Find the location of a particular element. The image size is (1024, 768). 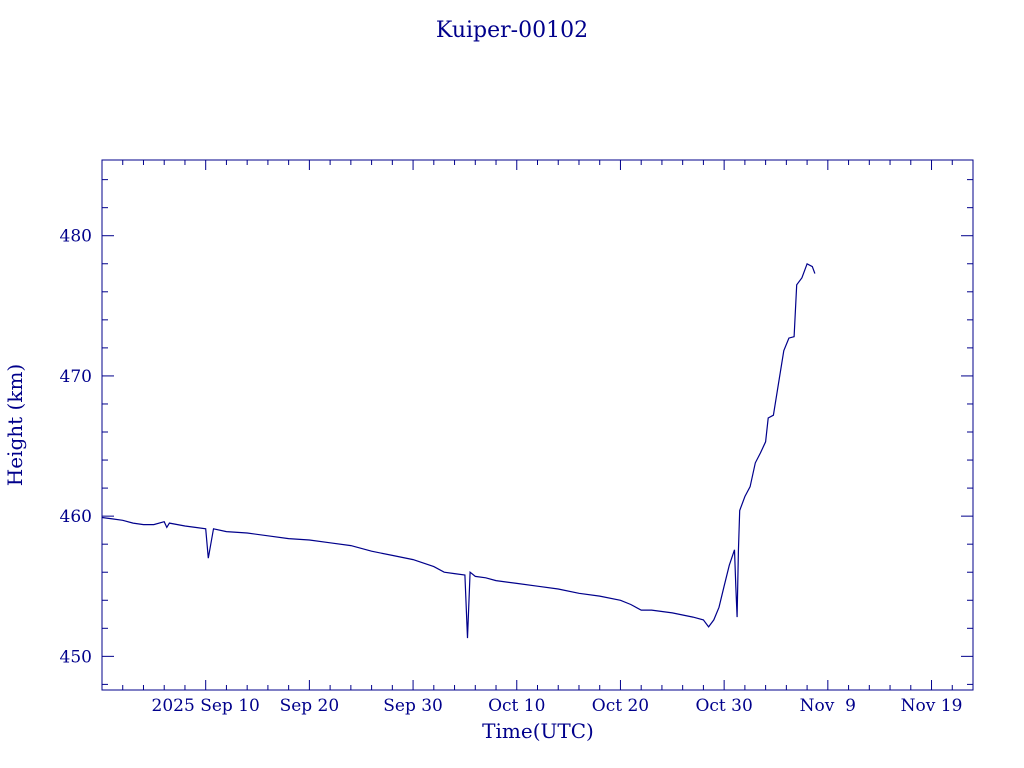

y-axis-label: Height (km) is located at coordinates (15, 425).